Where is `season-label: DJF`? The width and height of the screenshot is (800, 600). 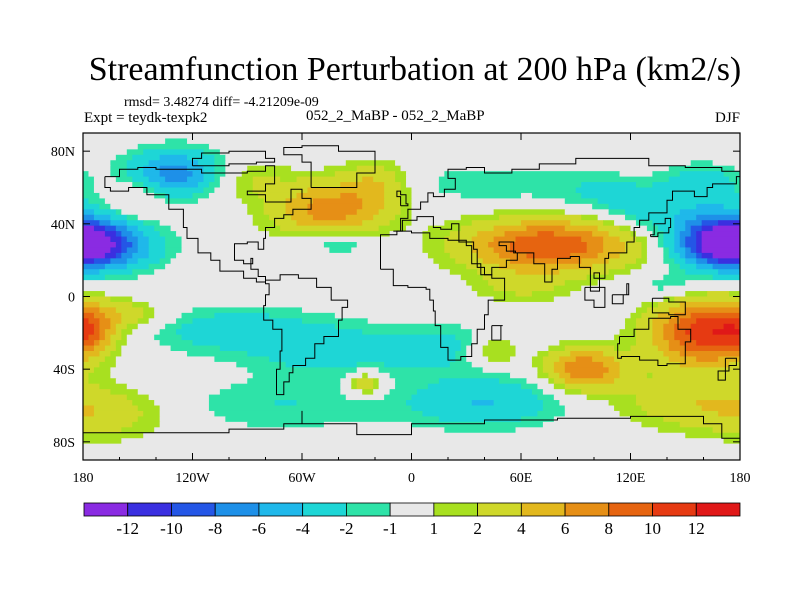
season-label: DJF is located at coordinates (727, 118).